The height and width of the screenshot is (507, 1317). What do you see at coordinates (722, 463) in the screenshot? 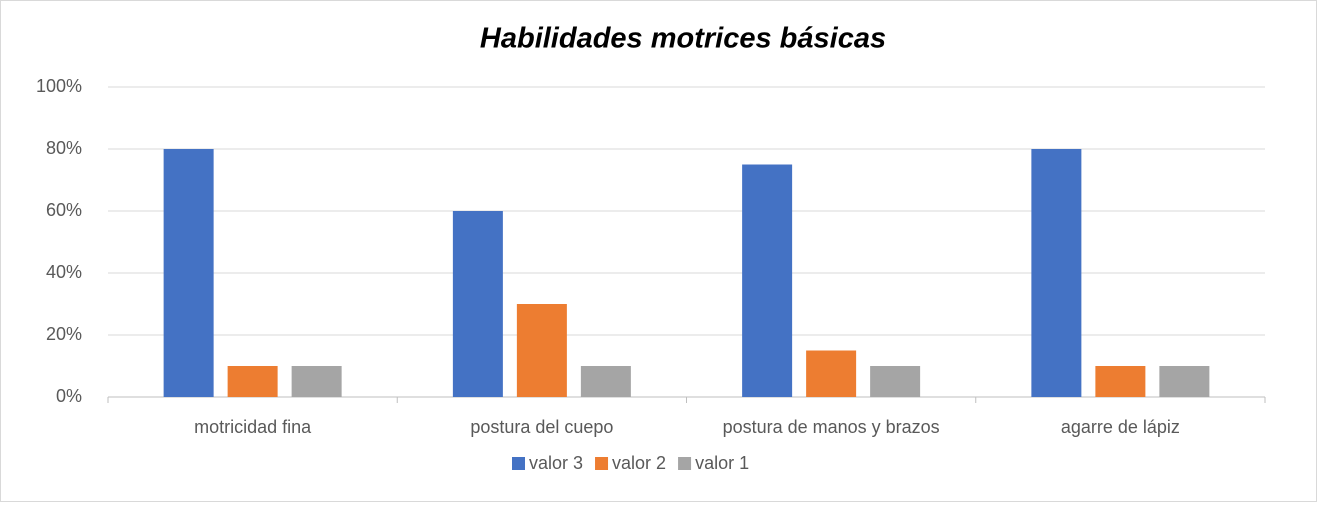
I see `legend-label: valor 1` at bounding box center [722, 463].